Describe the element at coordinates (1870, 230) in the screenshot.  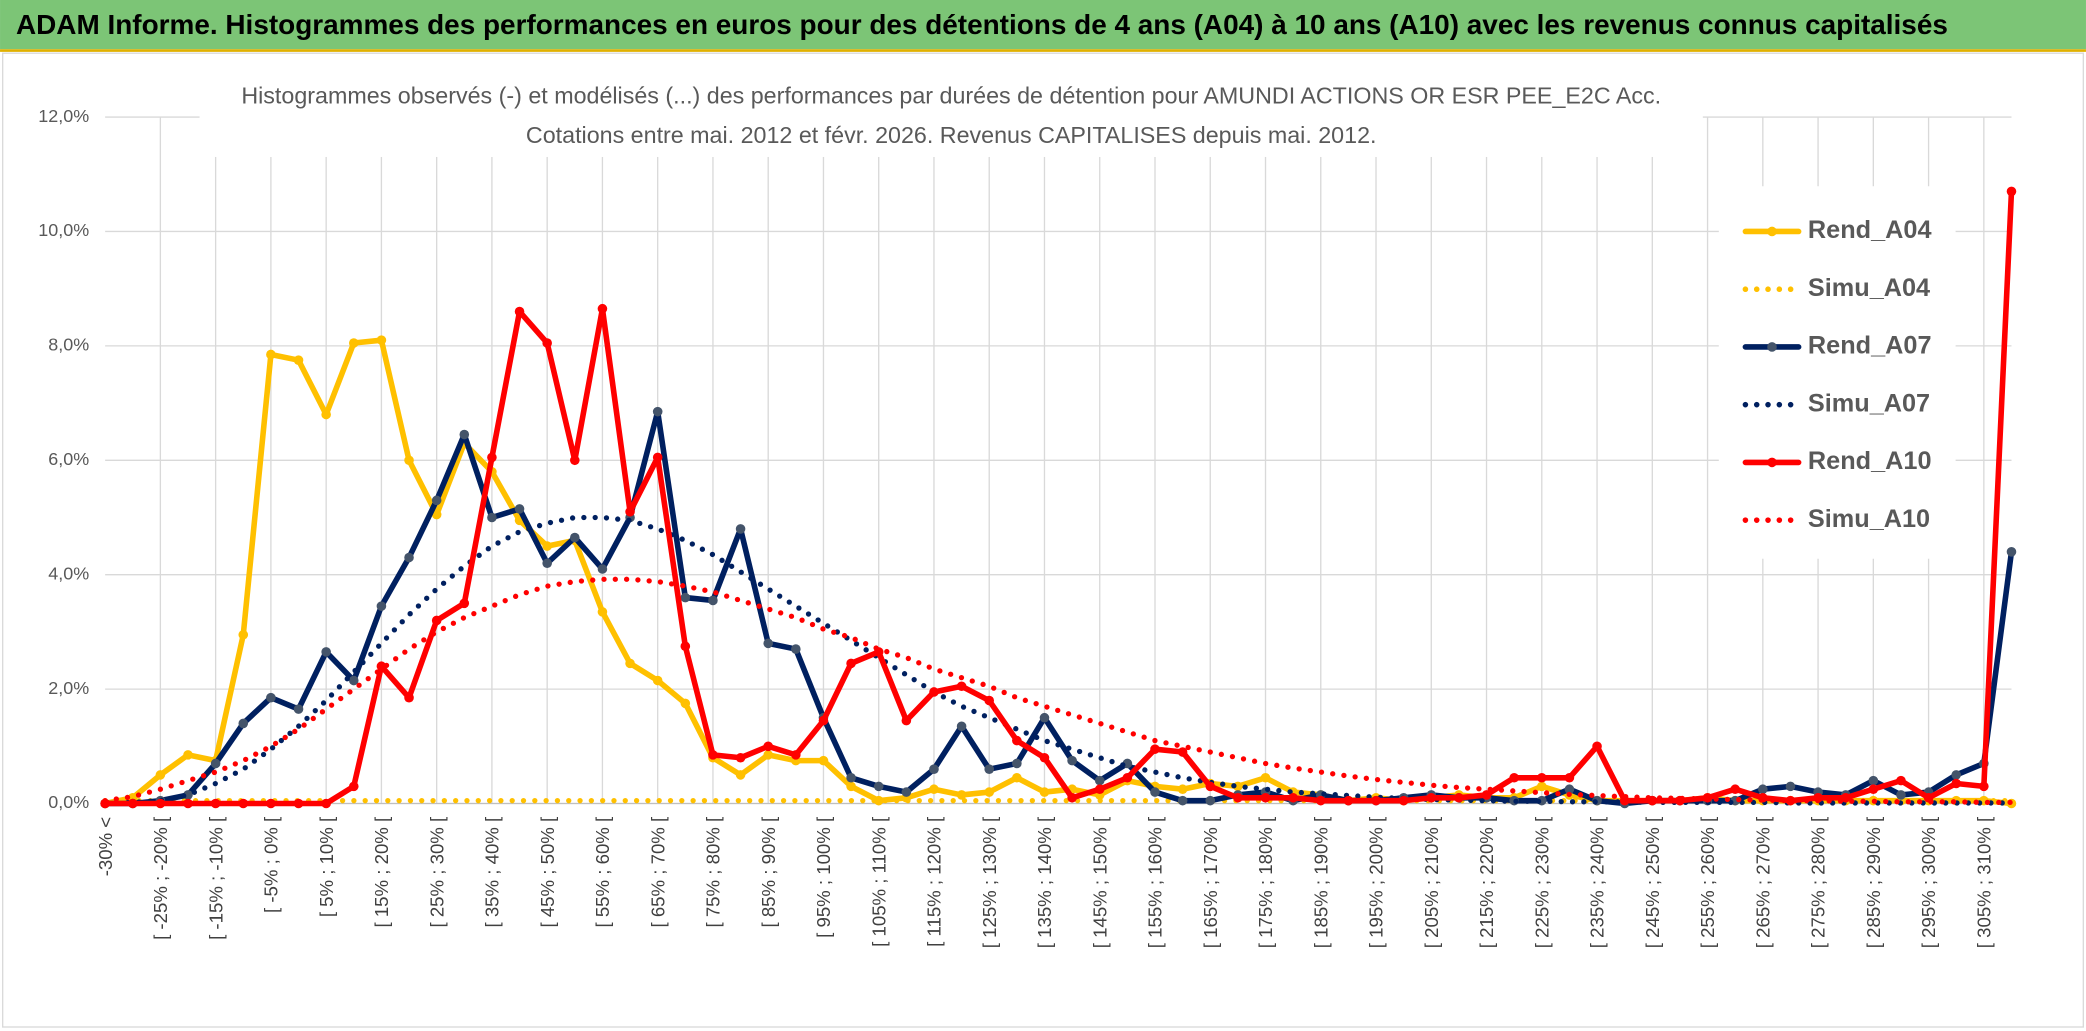
I see `legend-label: Rend_A04` at that location.